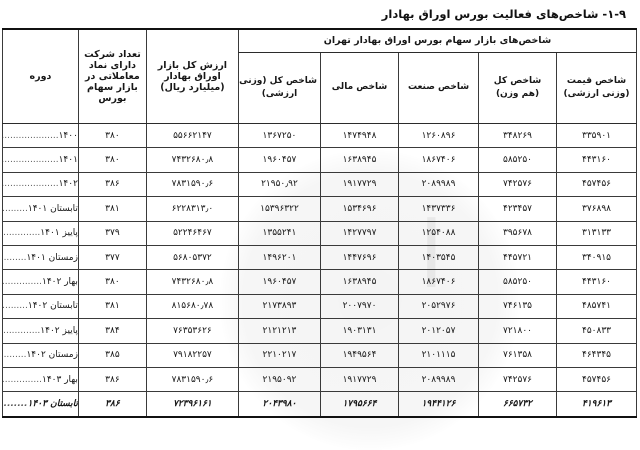 The height and width of the screenshot is (450, 640). What do you see at coordinates (68, 184) in the screenshot?
I see `period-label: ۱۴۰۲` at bounding box center [68, 184].